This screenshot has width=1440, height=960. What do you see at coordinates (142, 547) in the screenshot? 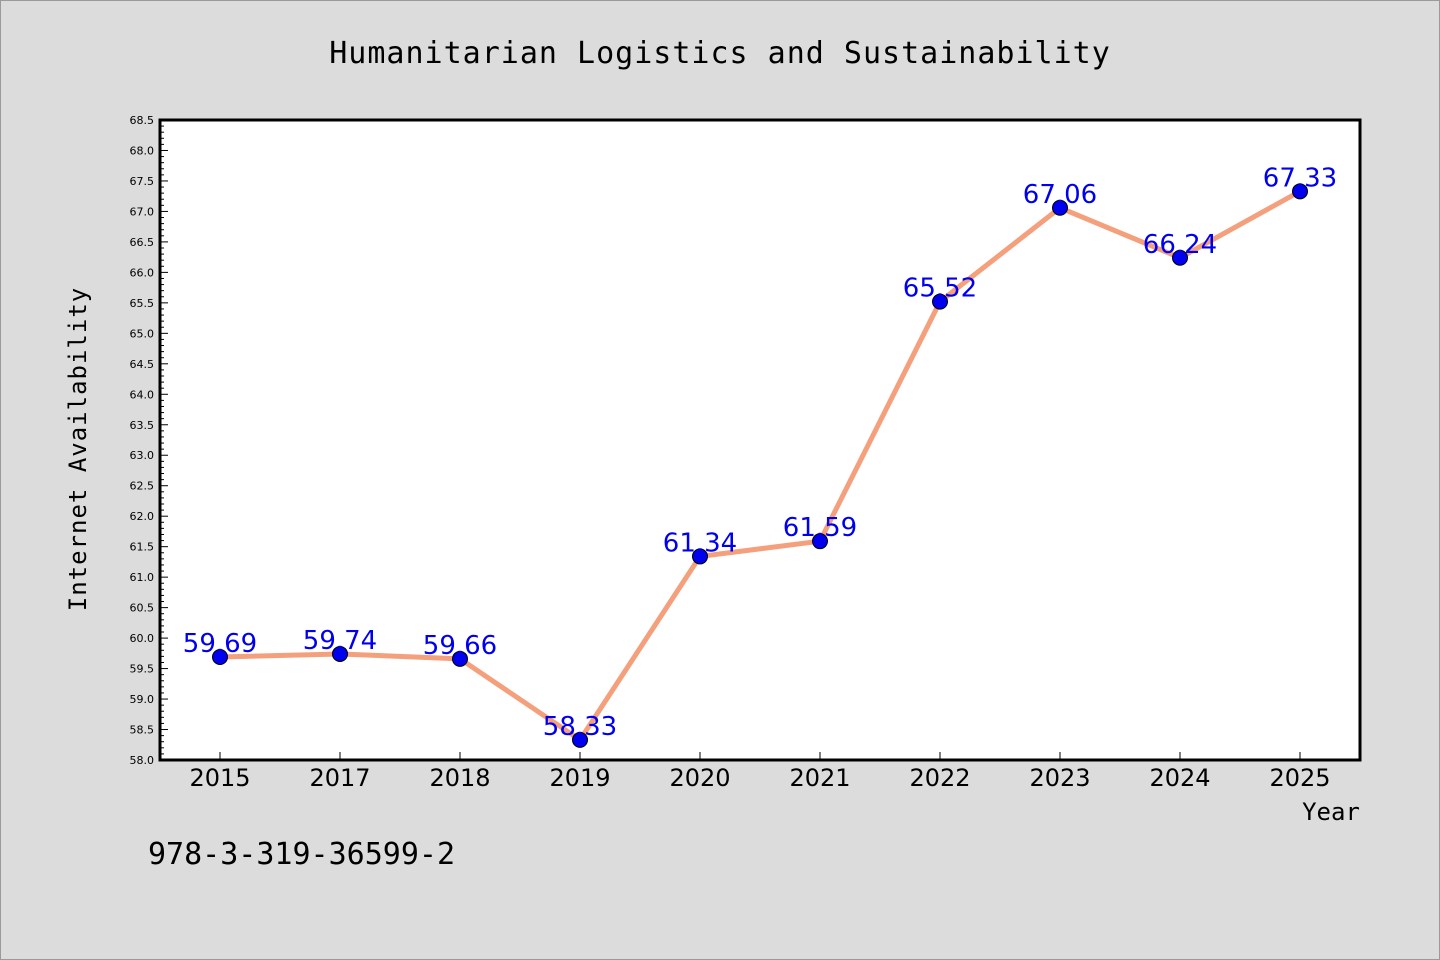
I see `y-tick-label: 61.5` at bounding box center [142, 547].